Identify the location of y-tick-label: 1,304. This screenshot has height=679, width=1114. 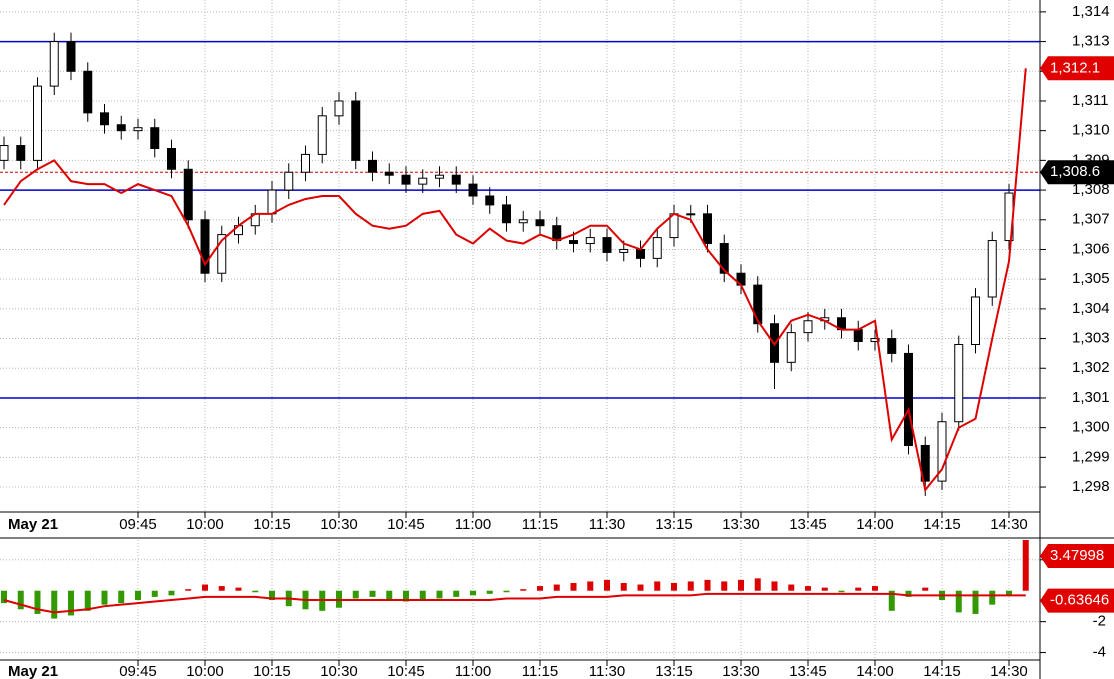
(1091, 308).